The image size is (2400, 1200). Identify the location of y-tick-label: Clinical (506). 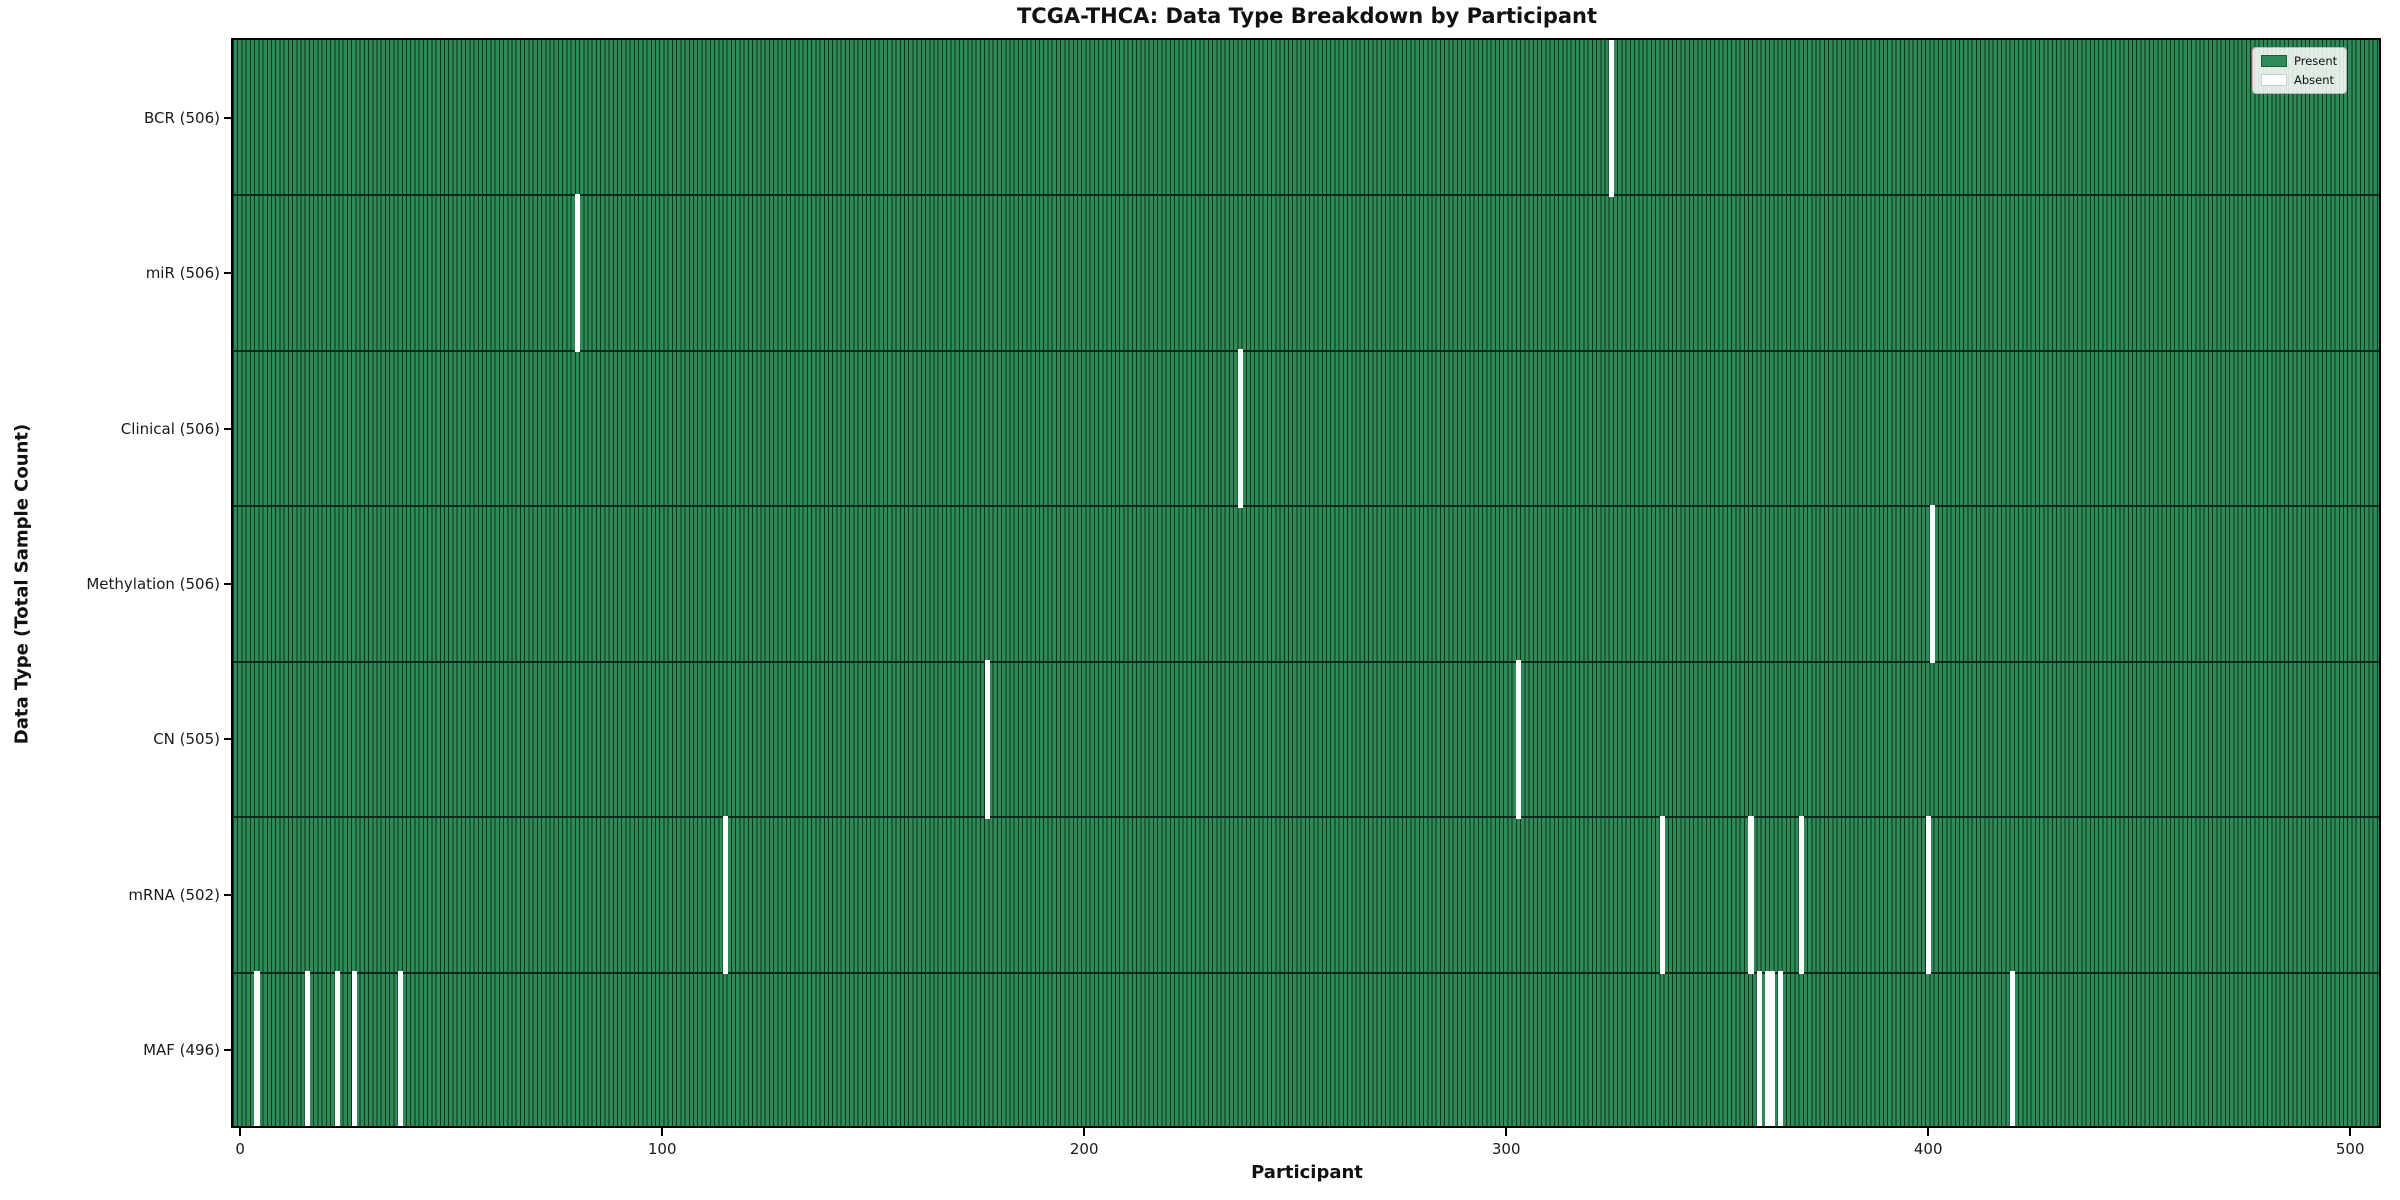
(170, 428).